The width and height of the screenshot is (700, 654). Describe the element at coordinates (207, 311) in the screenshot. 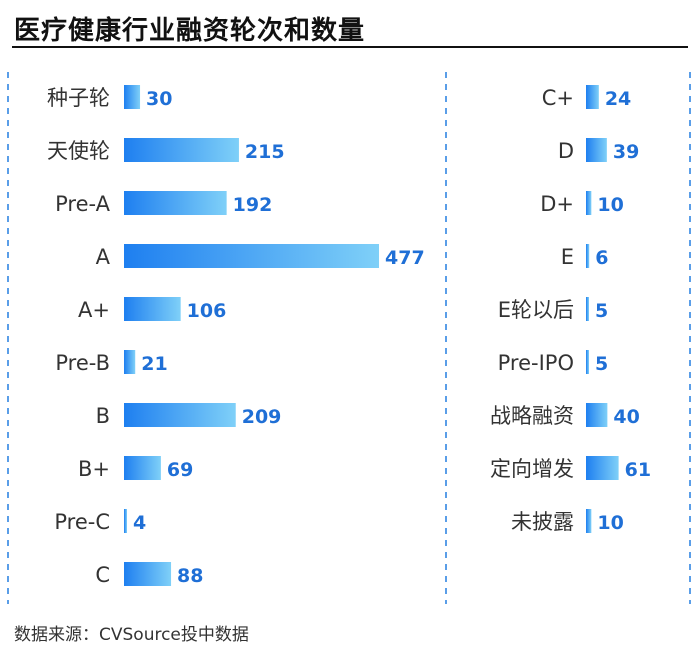

I see `value-label: 106` at that location.